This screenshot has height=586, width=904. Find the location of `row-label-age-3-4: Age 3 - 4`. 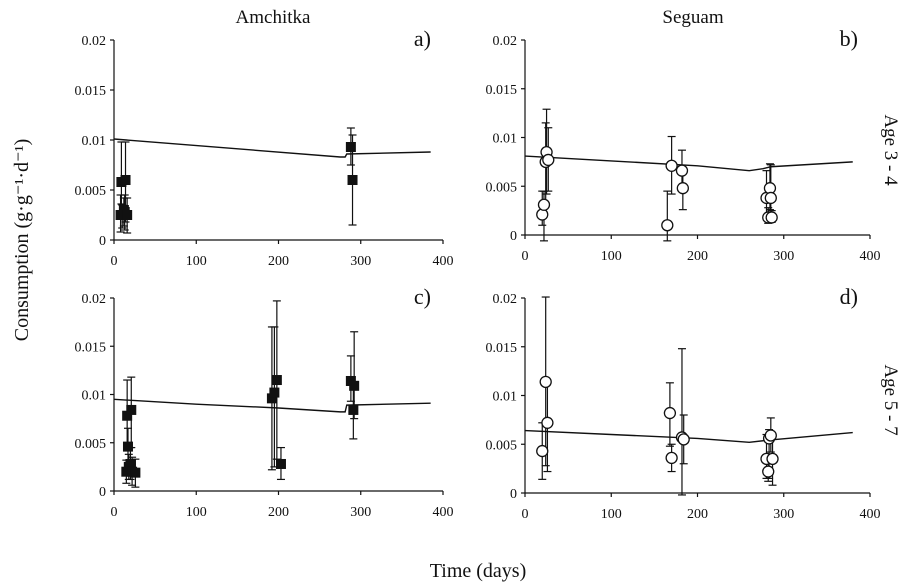

row-label-age-3-4: Age 3 - 4 is located at coordinates (890, 150).